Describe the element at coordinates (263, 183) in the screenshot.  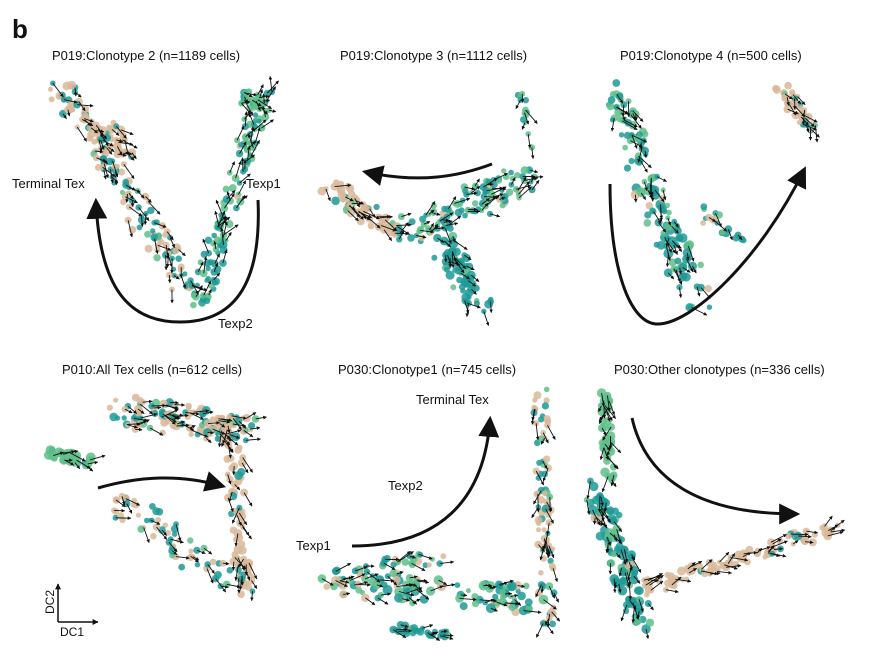
I see `annotation-texp1-1: Texp1` at that location.